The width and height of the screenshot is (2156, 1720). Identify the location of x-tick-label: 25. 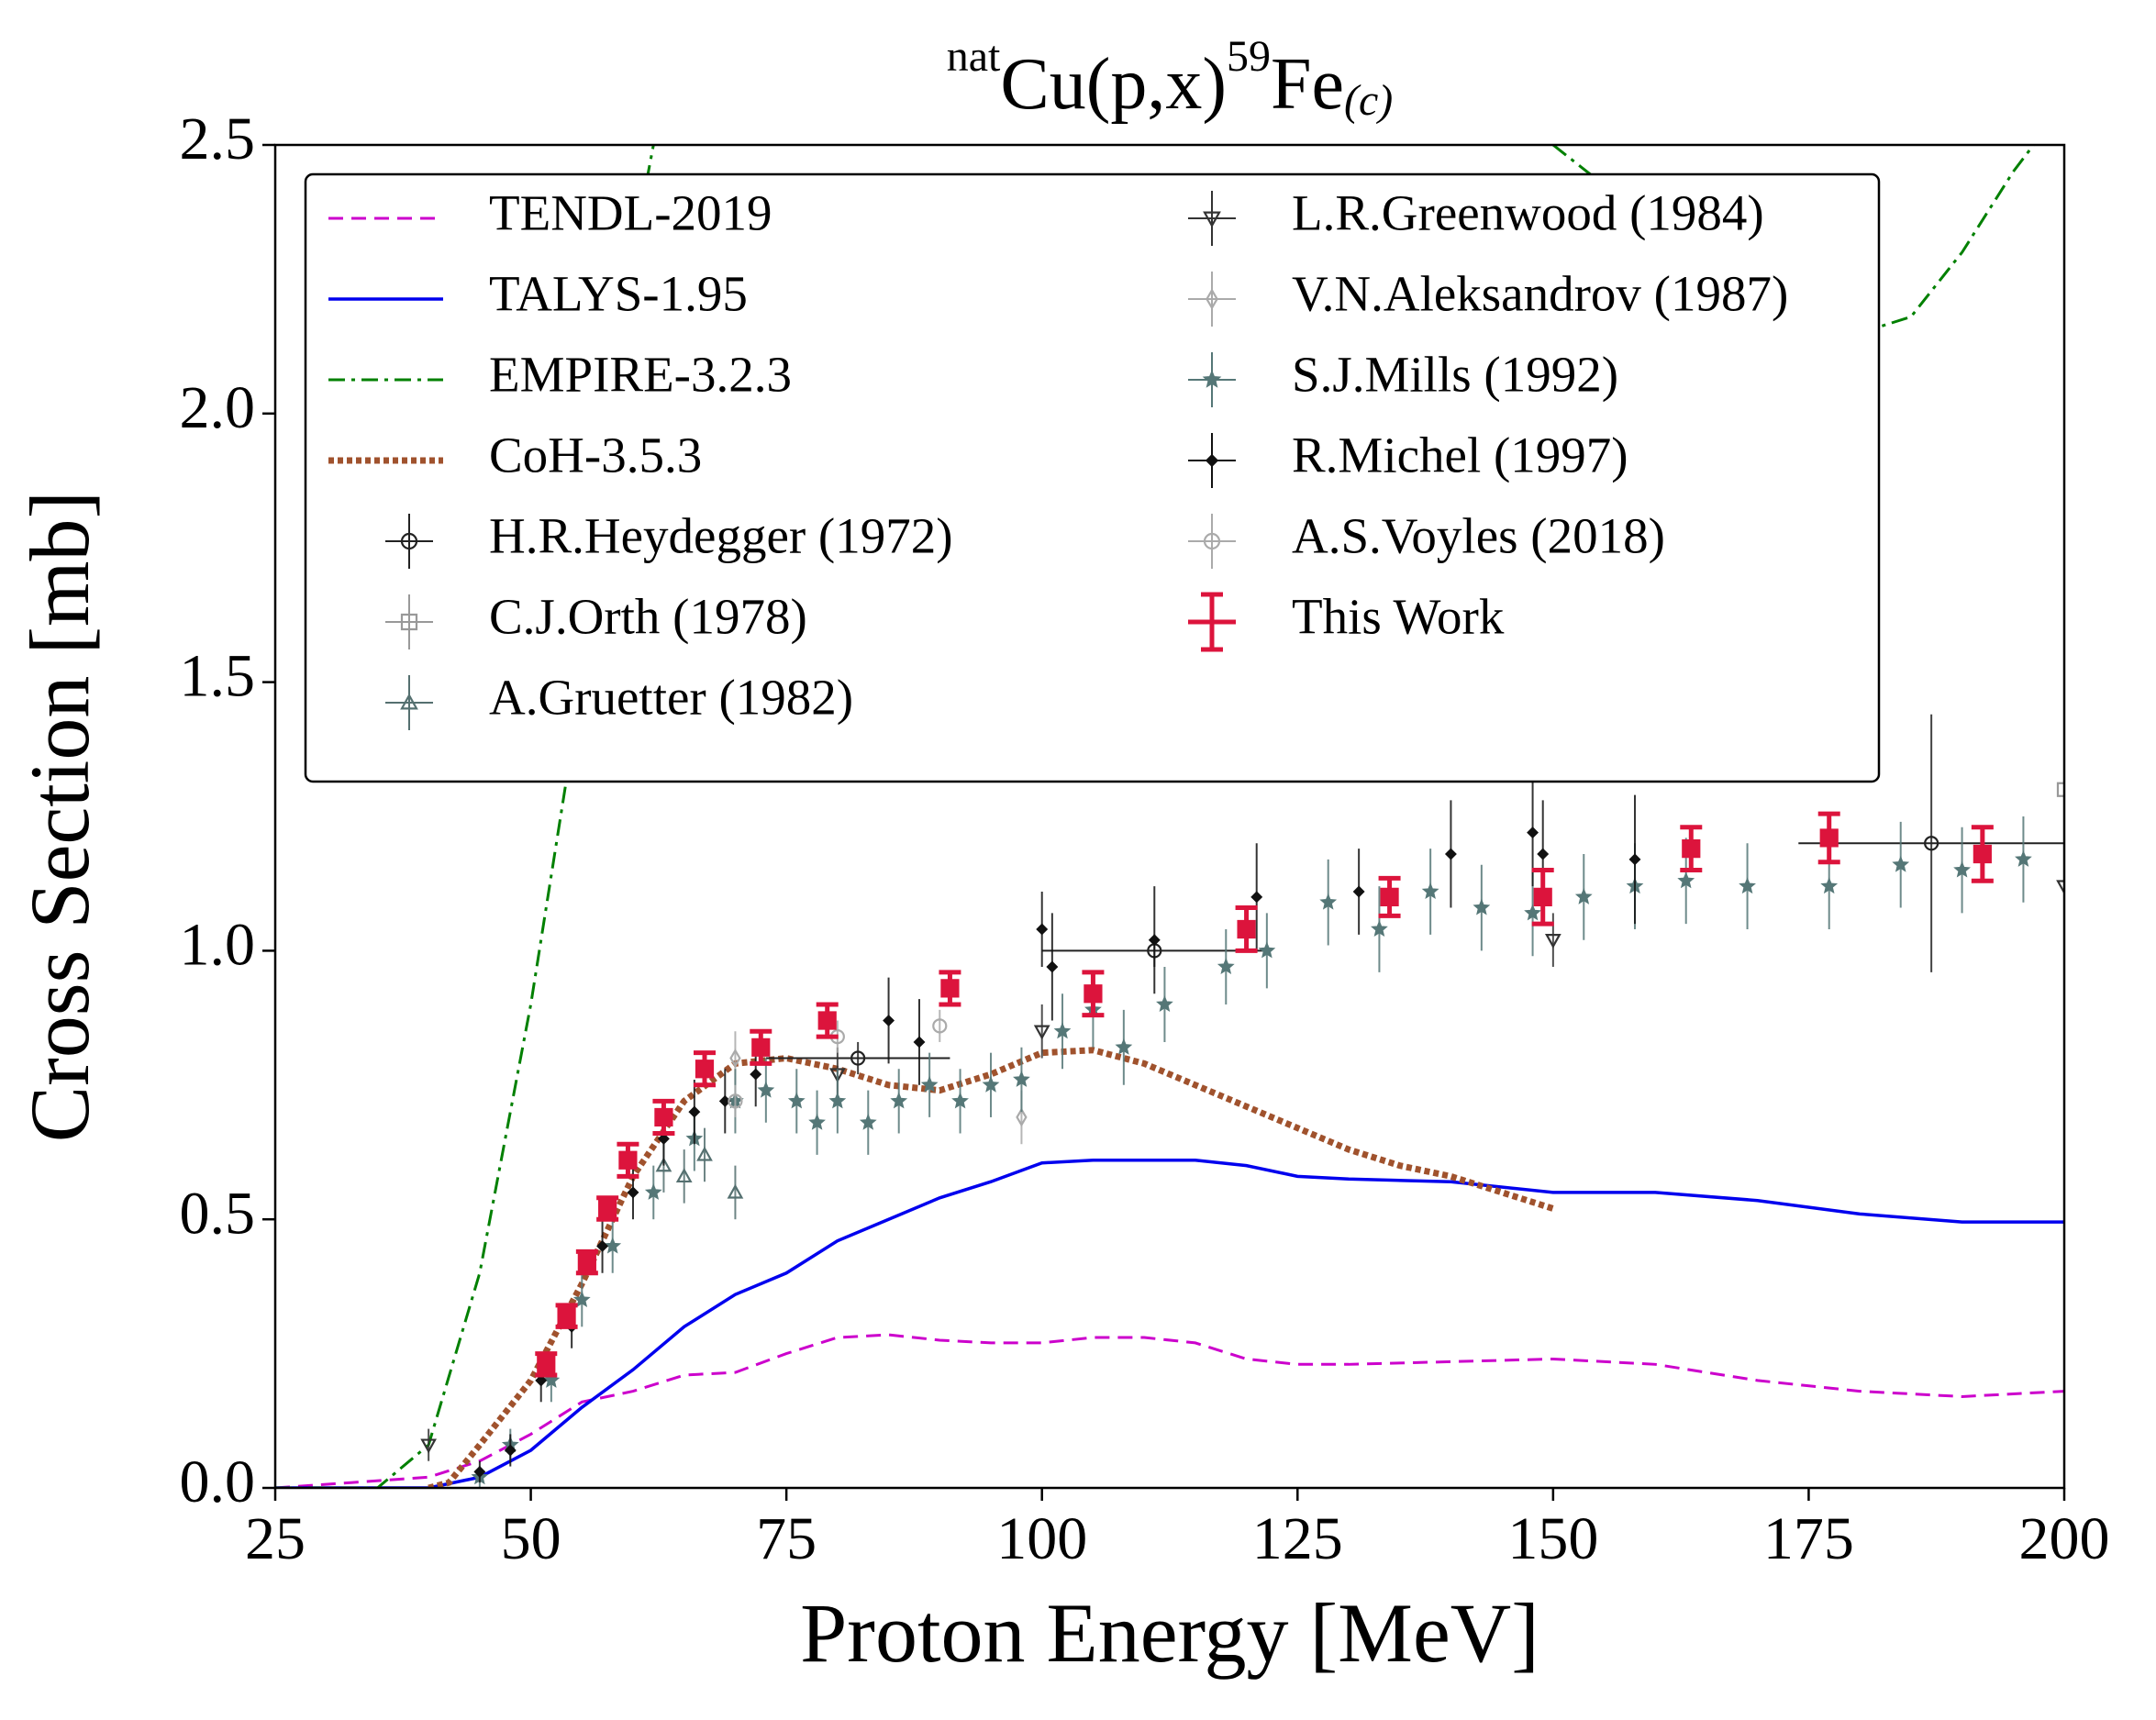
(276, 1538).